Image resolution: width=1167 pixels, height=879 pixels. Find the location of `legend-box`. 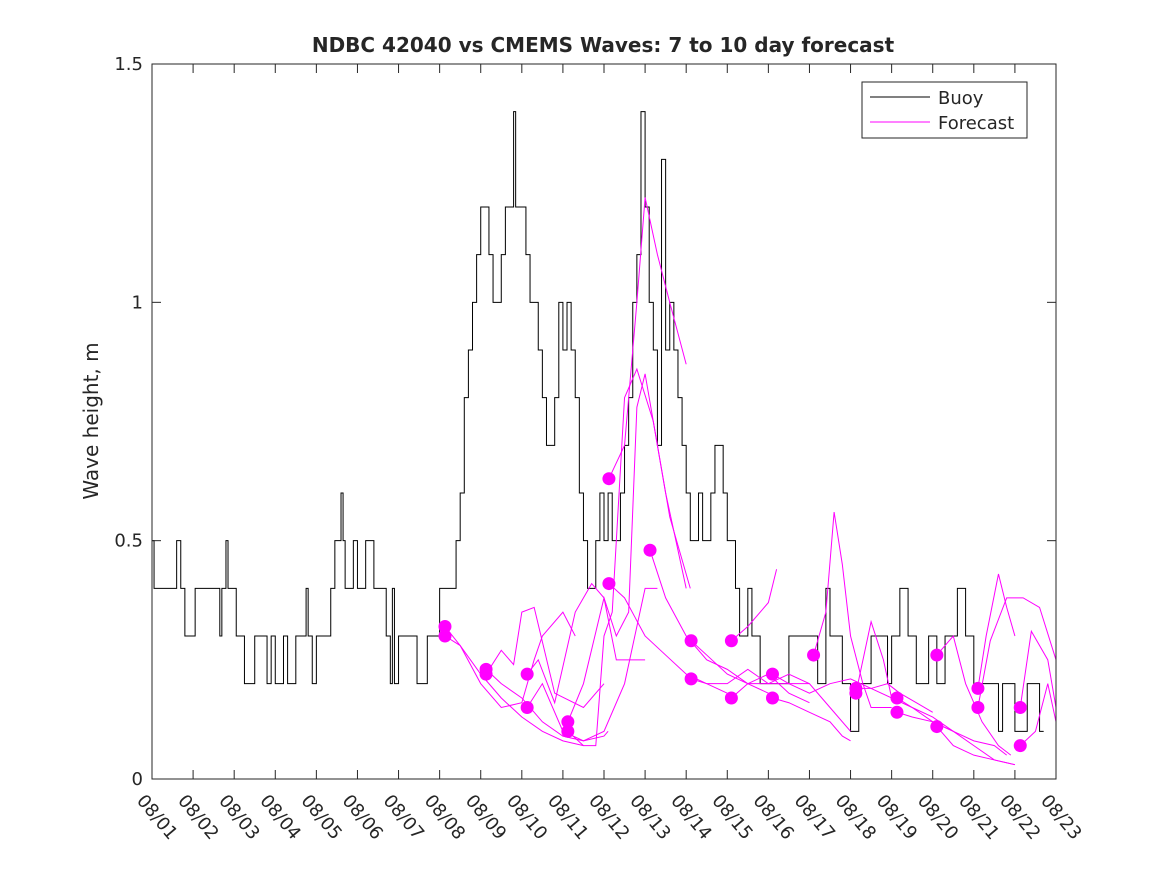

legend-box is located at coordinates (944, 110).